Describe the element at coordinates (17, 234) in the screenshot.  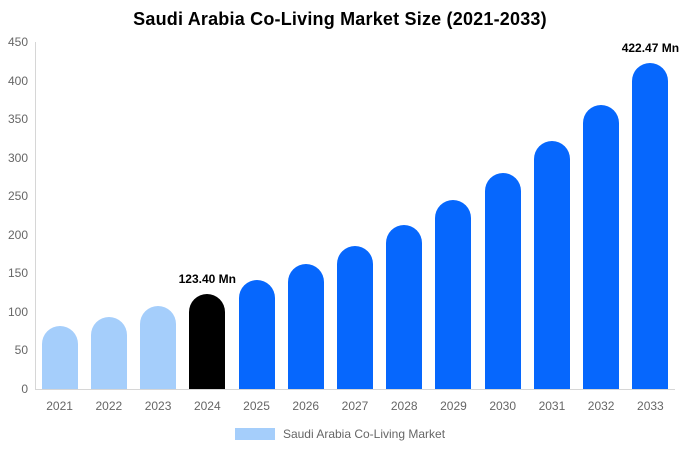
I see `y-tick-200: 200` at that location.